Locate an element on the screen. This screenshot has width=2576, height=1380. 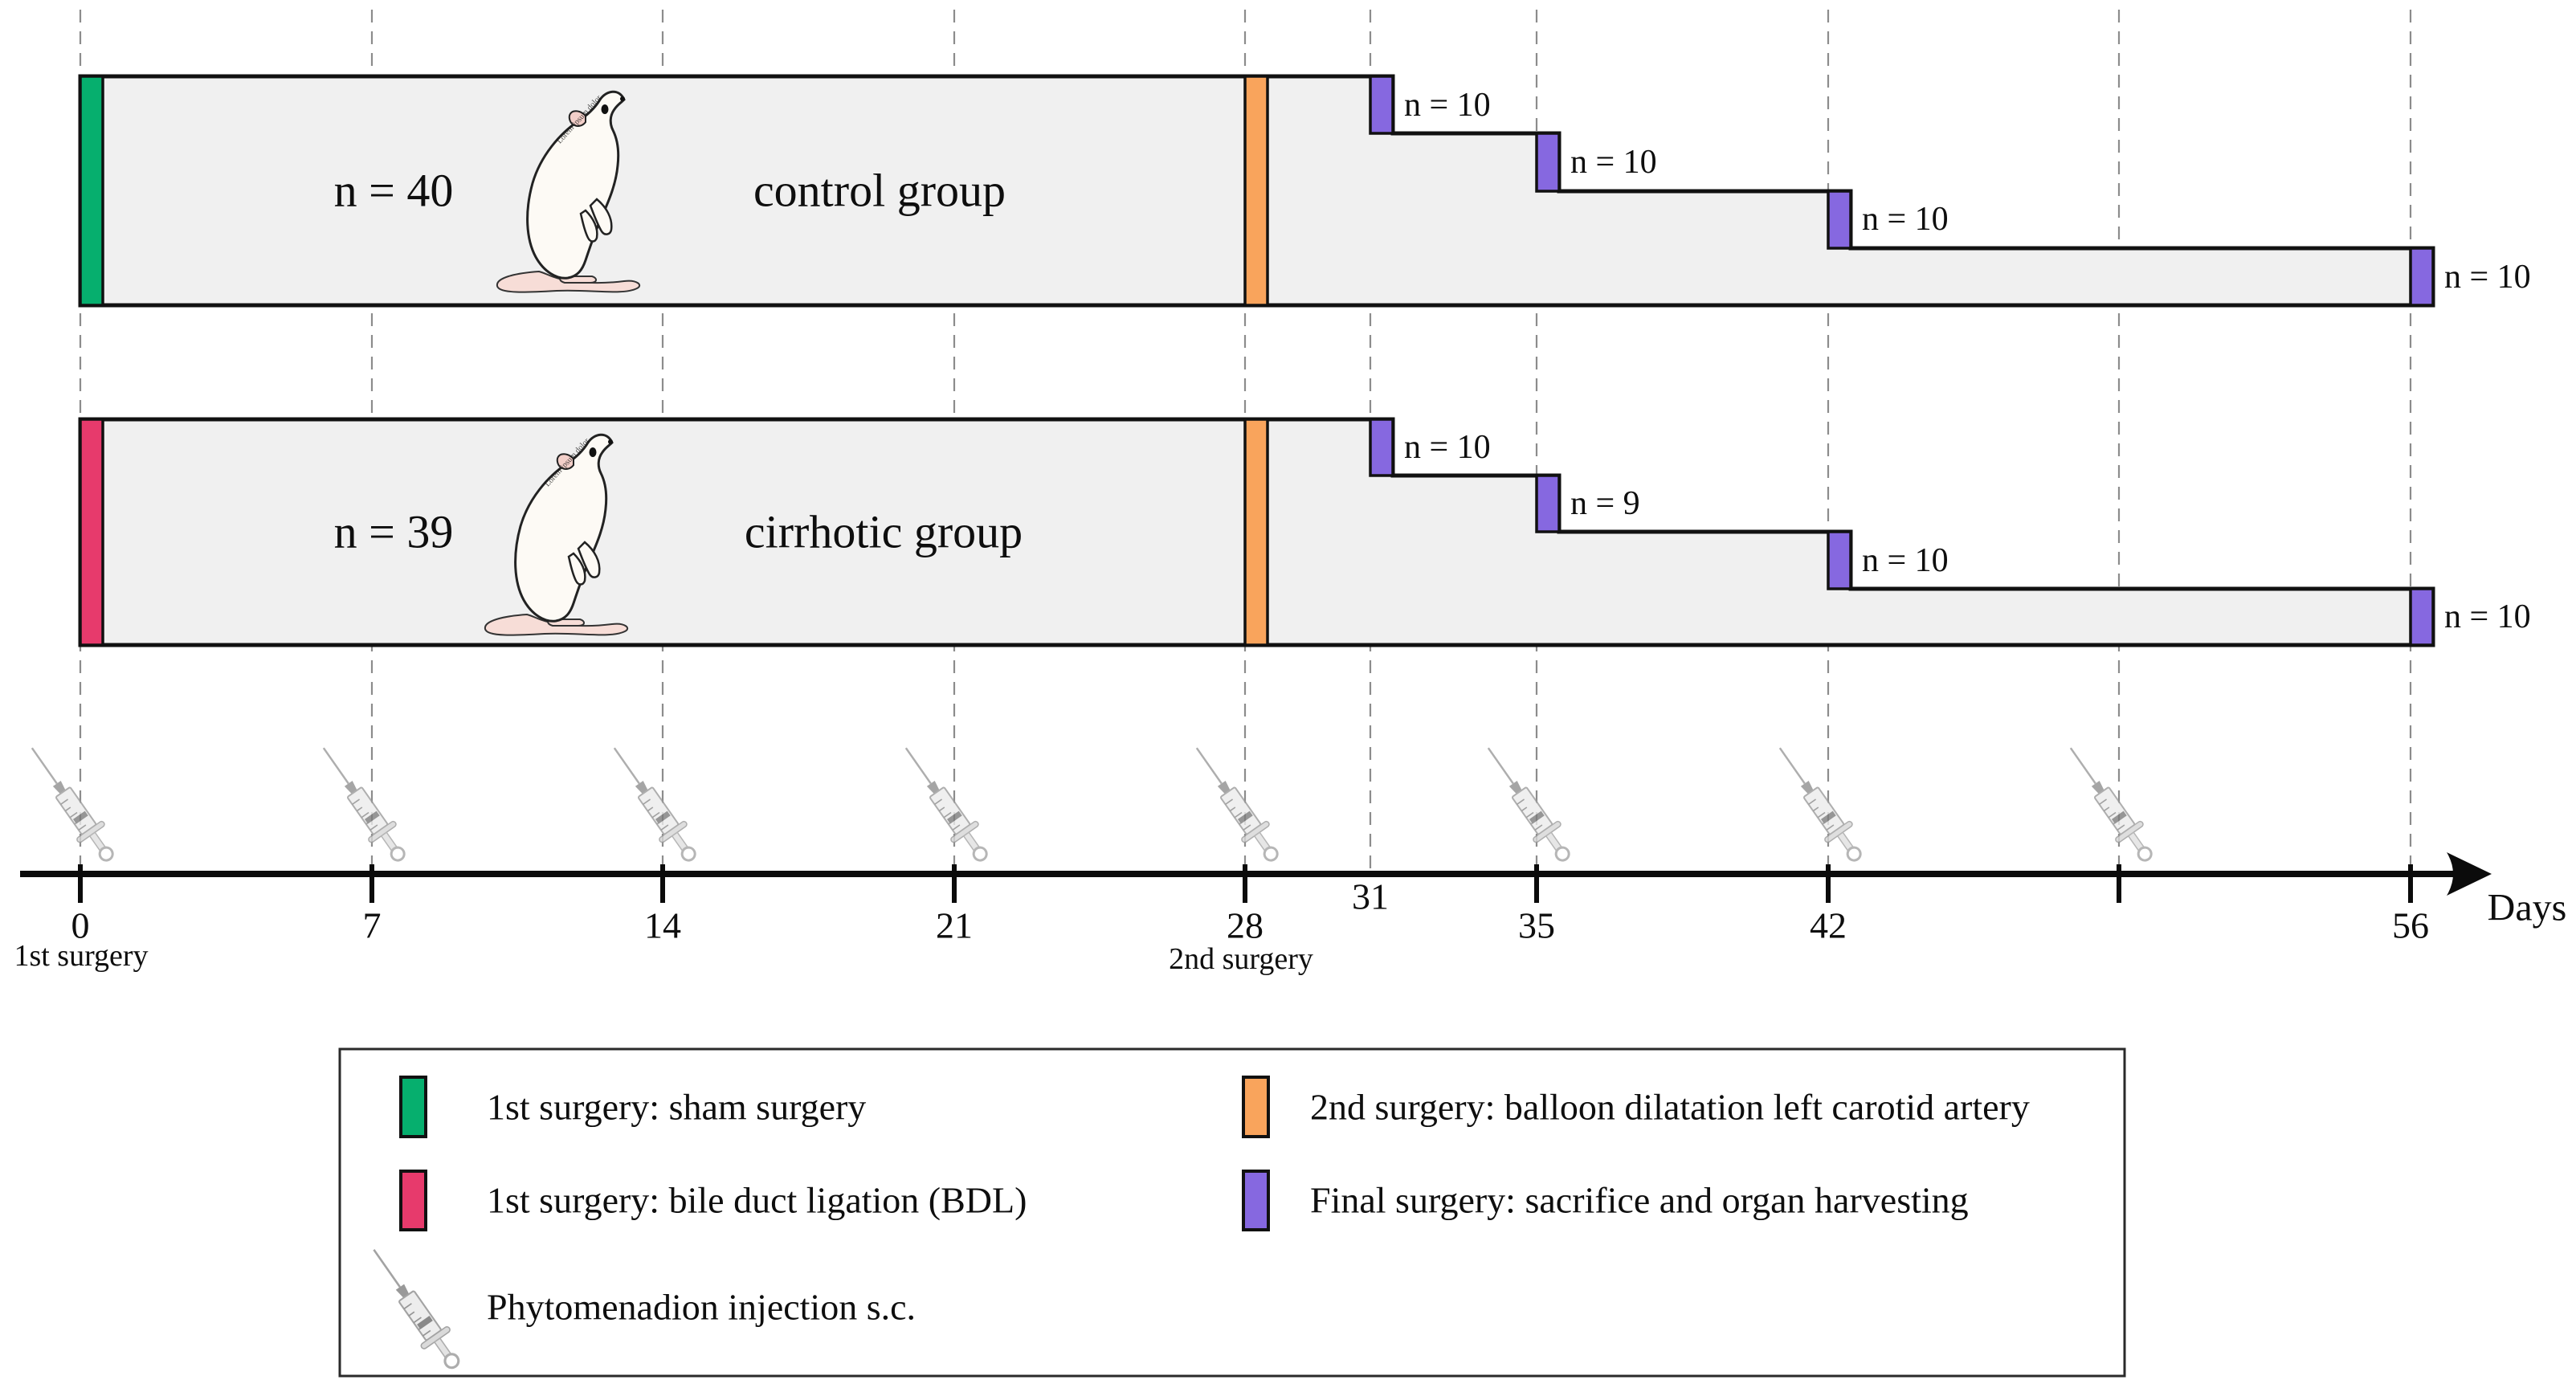
control-sacrifice-n-day35: n = 10 is located at coordinates (1613, 162).